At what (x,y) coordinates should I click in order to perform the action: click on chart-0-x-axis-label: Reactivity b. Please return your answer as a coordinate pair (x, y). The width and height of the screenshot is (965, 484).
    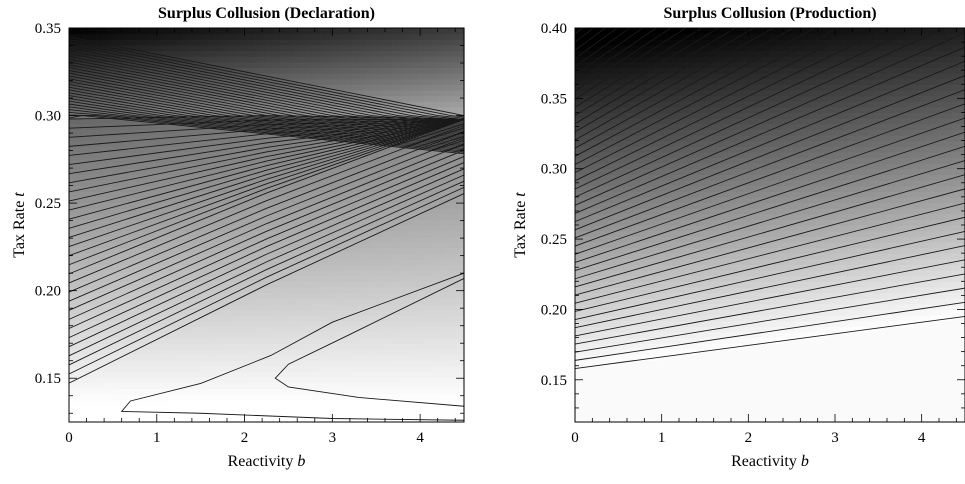
    Looking at the image, I should click on (267, 461).